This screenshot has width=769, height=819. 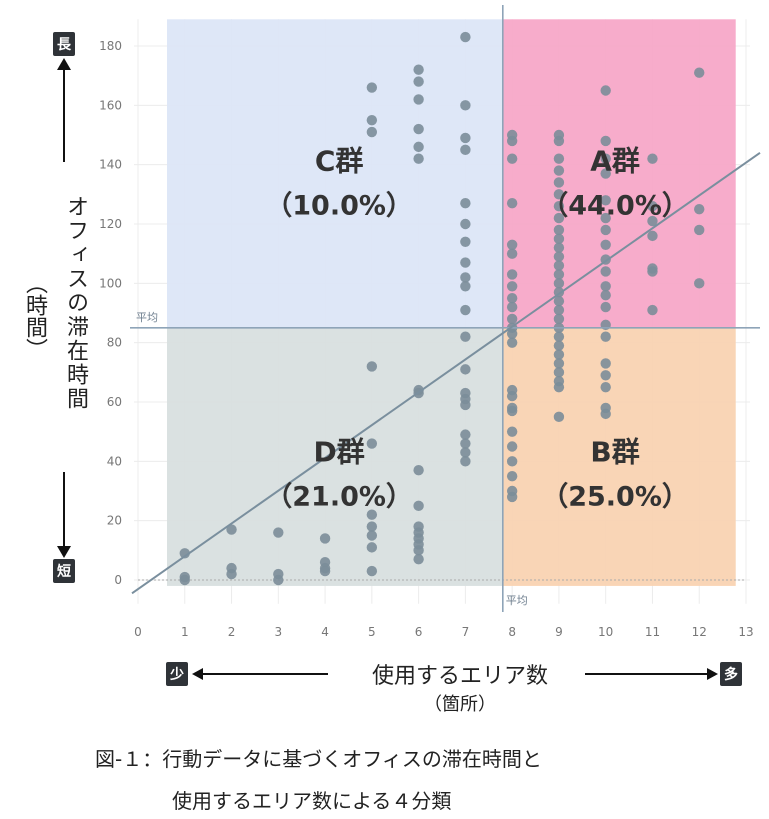 I want to click on quadrant-share-label: （10.0%）, so click(x=339, y=206).